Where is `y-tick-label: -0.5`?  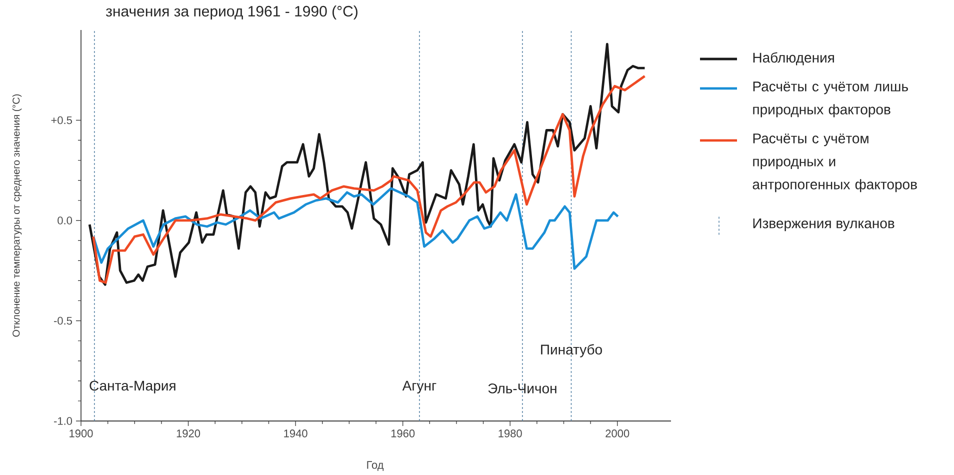 y-tick-label: -0.5 is located at coordinates (63, 320).